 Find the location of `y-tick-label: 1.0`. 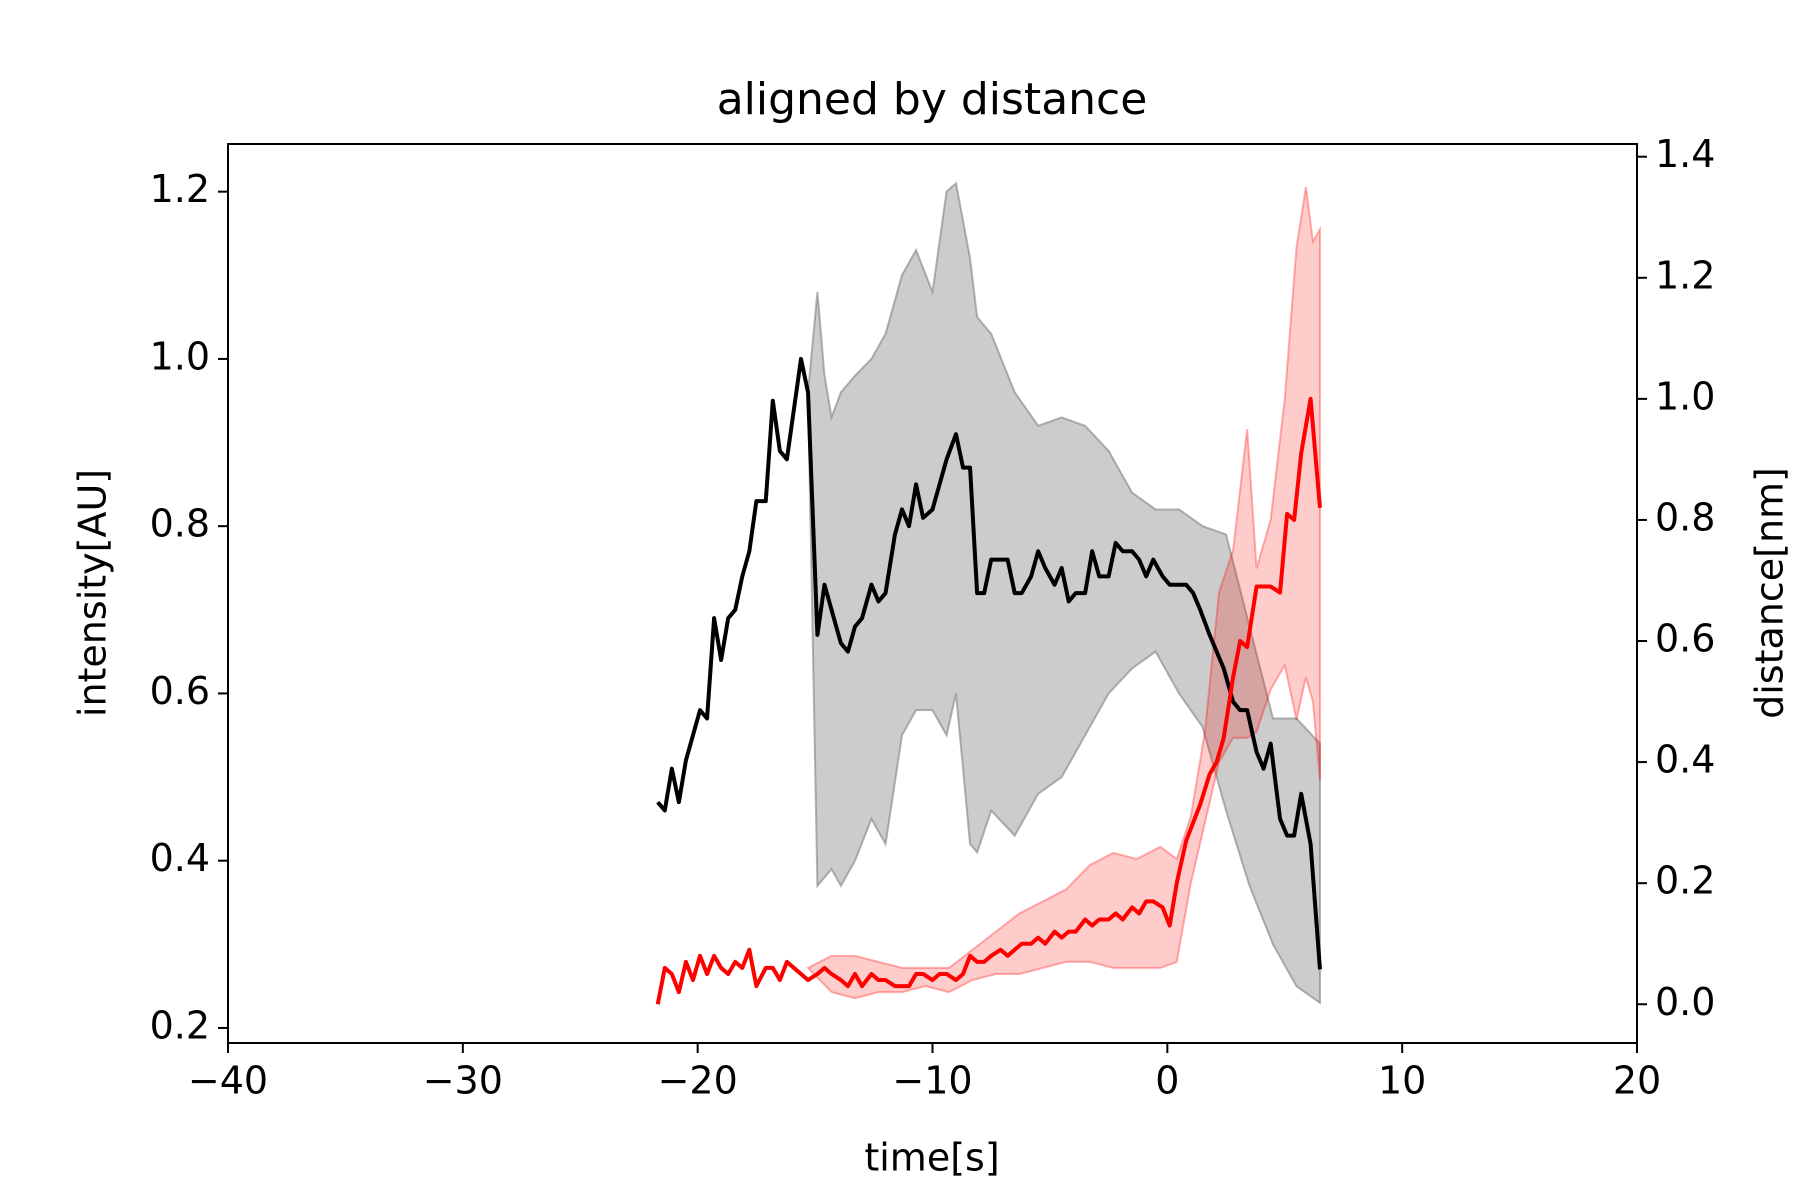

y-tick-label: 1.0 is located at coordinates (180, 356).